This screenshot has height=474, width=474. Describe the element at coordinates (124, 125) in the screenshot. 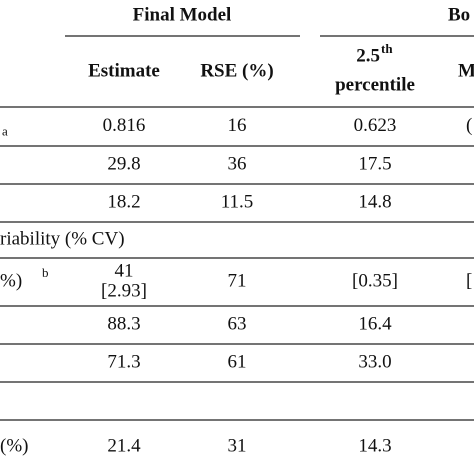

I see `cell: 0.816` at that location.